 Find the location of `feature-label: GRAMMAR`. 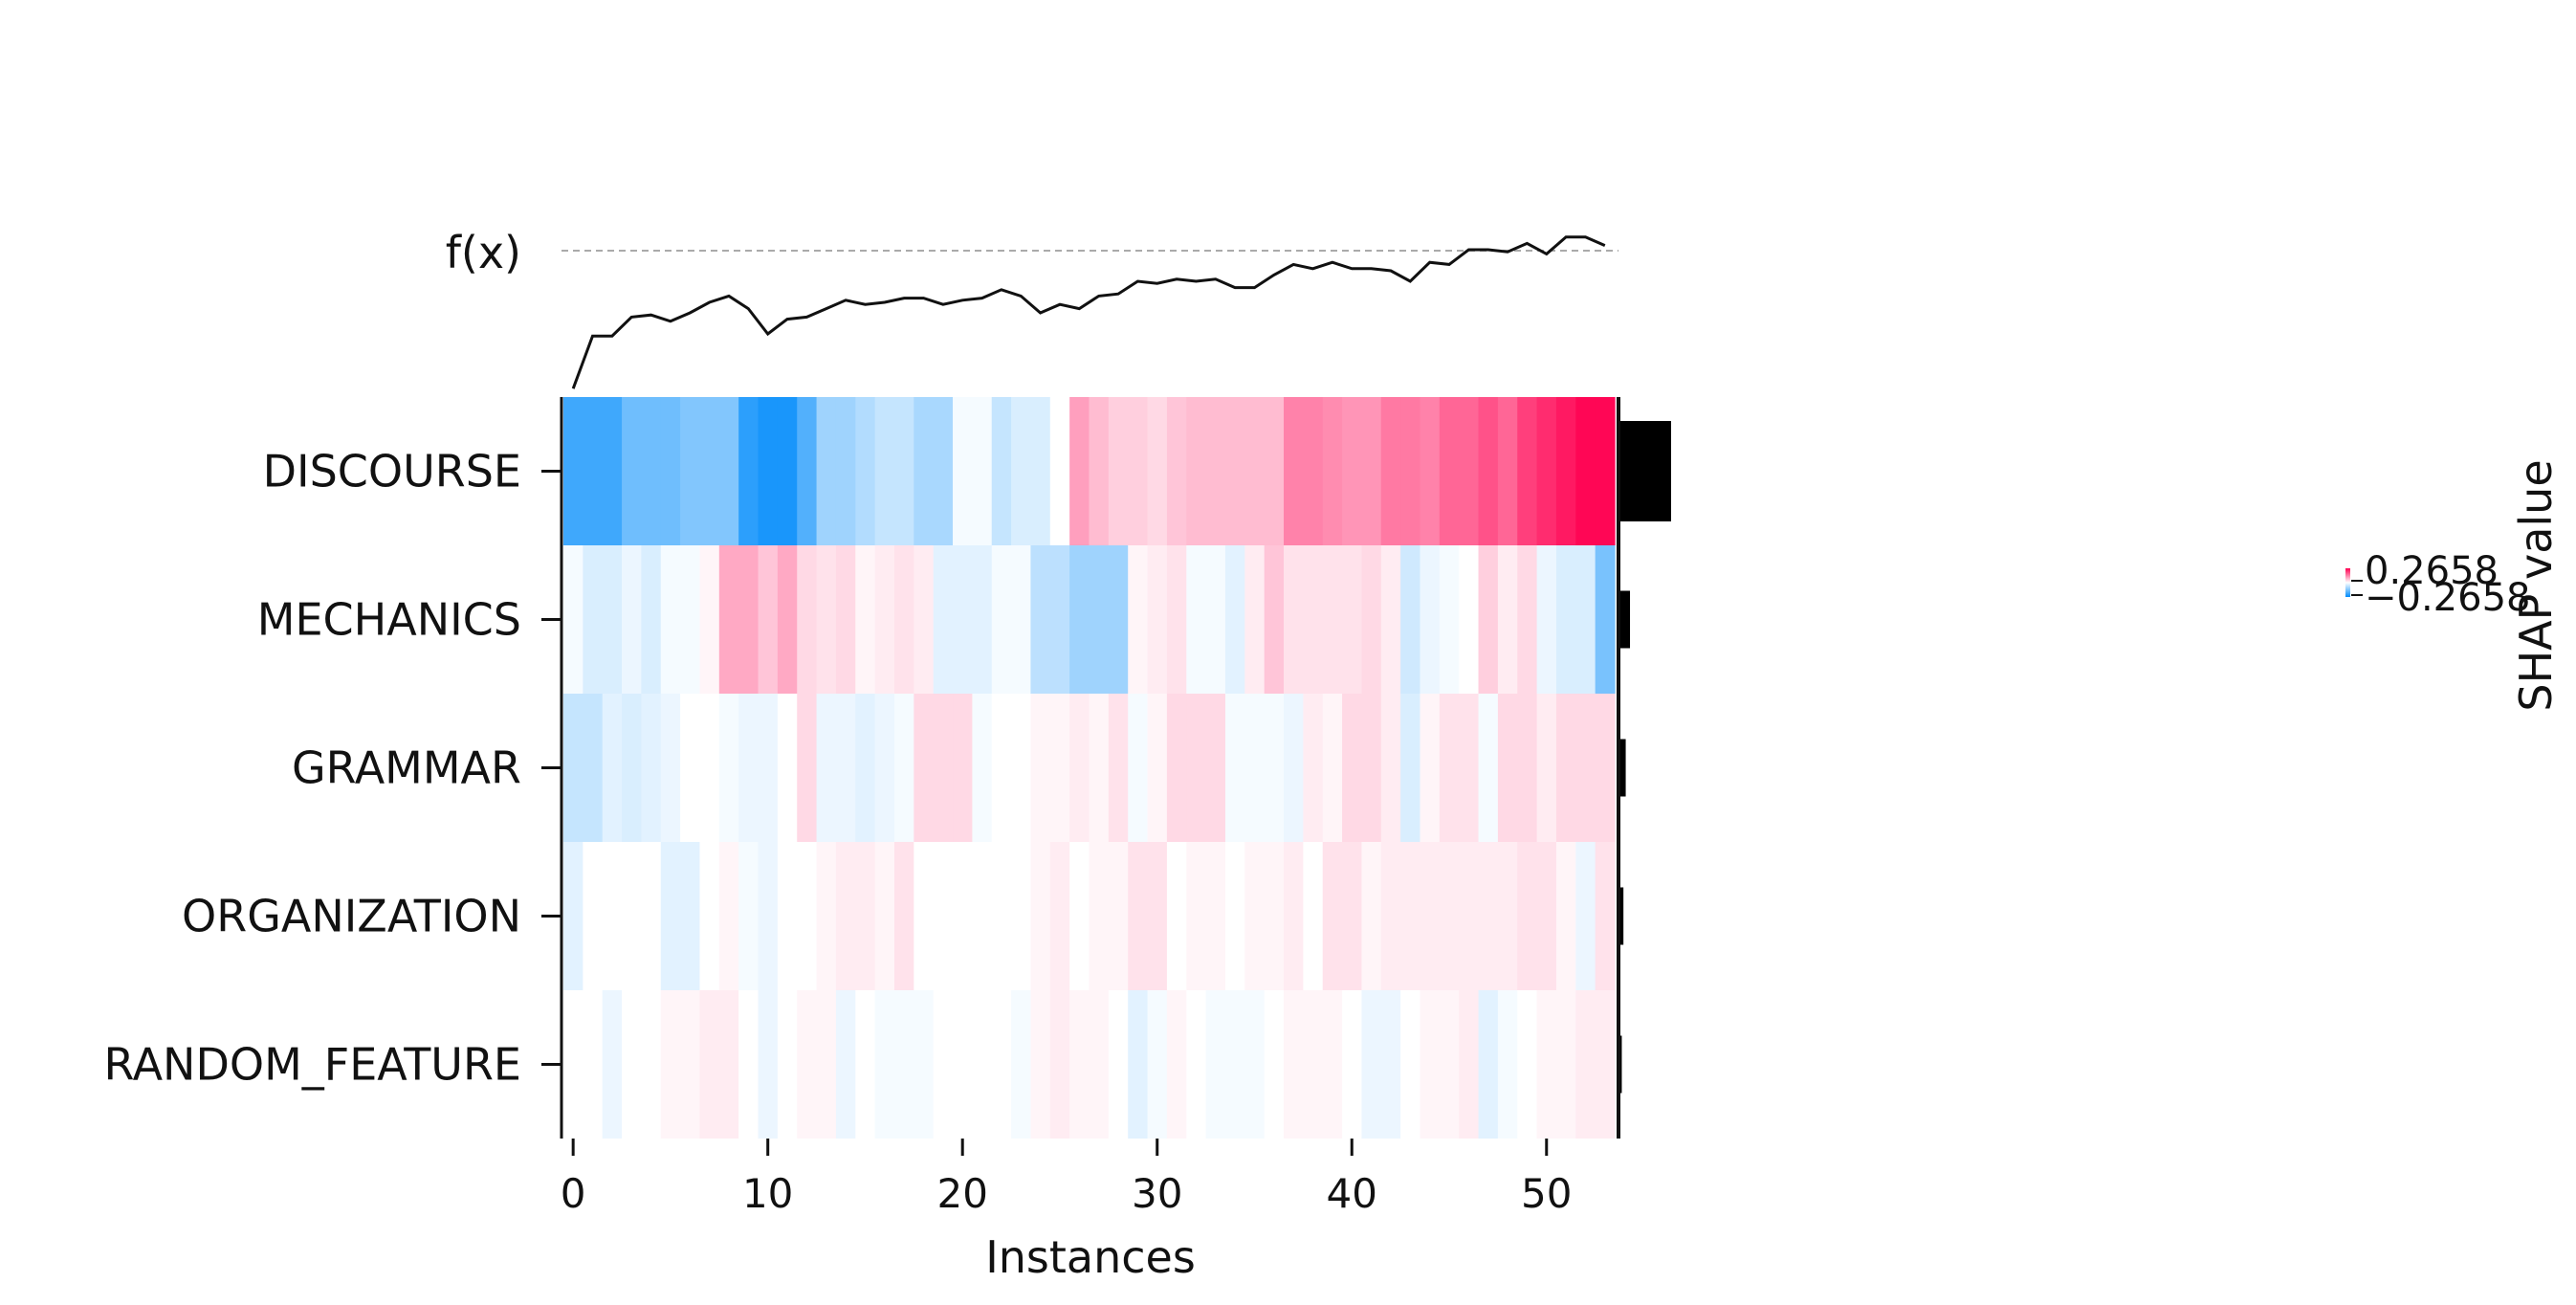

feature-label: GRAMMAR is located at coordinates (406, 768).